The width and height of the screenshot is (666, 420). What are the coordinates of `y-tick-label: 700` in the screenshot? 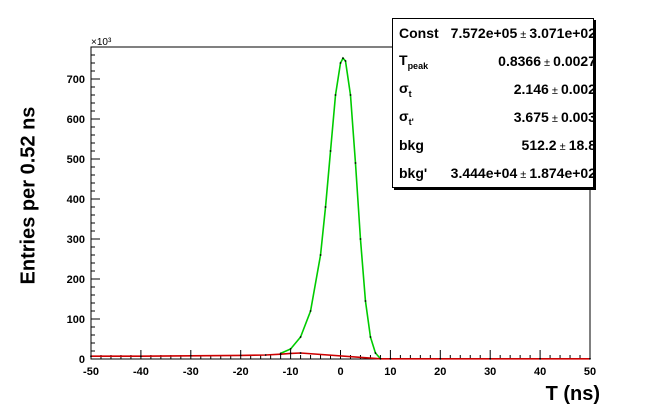 It's located at (76, 80).